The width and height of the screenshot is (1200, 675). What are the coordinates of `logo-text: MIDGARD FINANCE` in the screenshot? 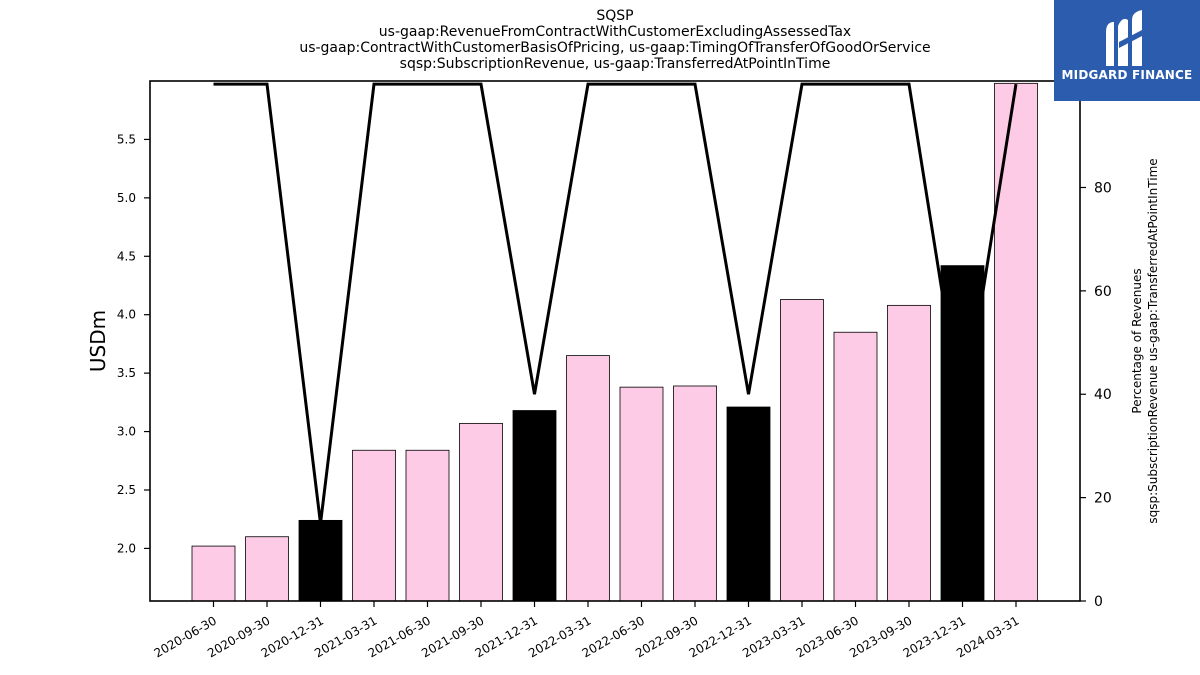 It's located at (1127, 75).